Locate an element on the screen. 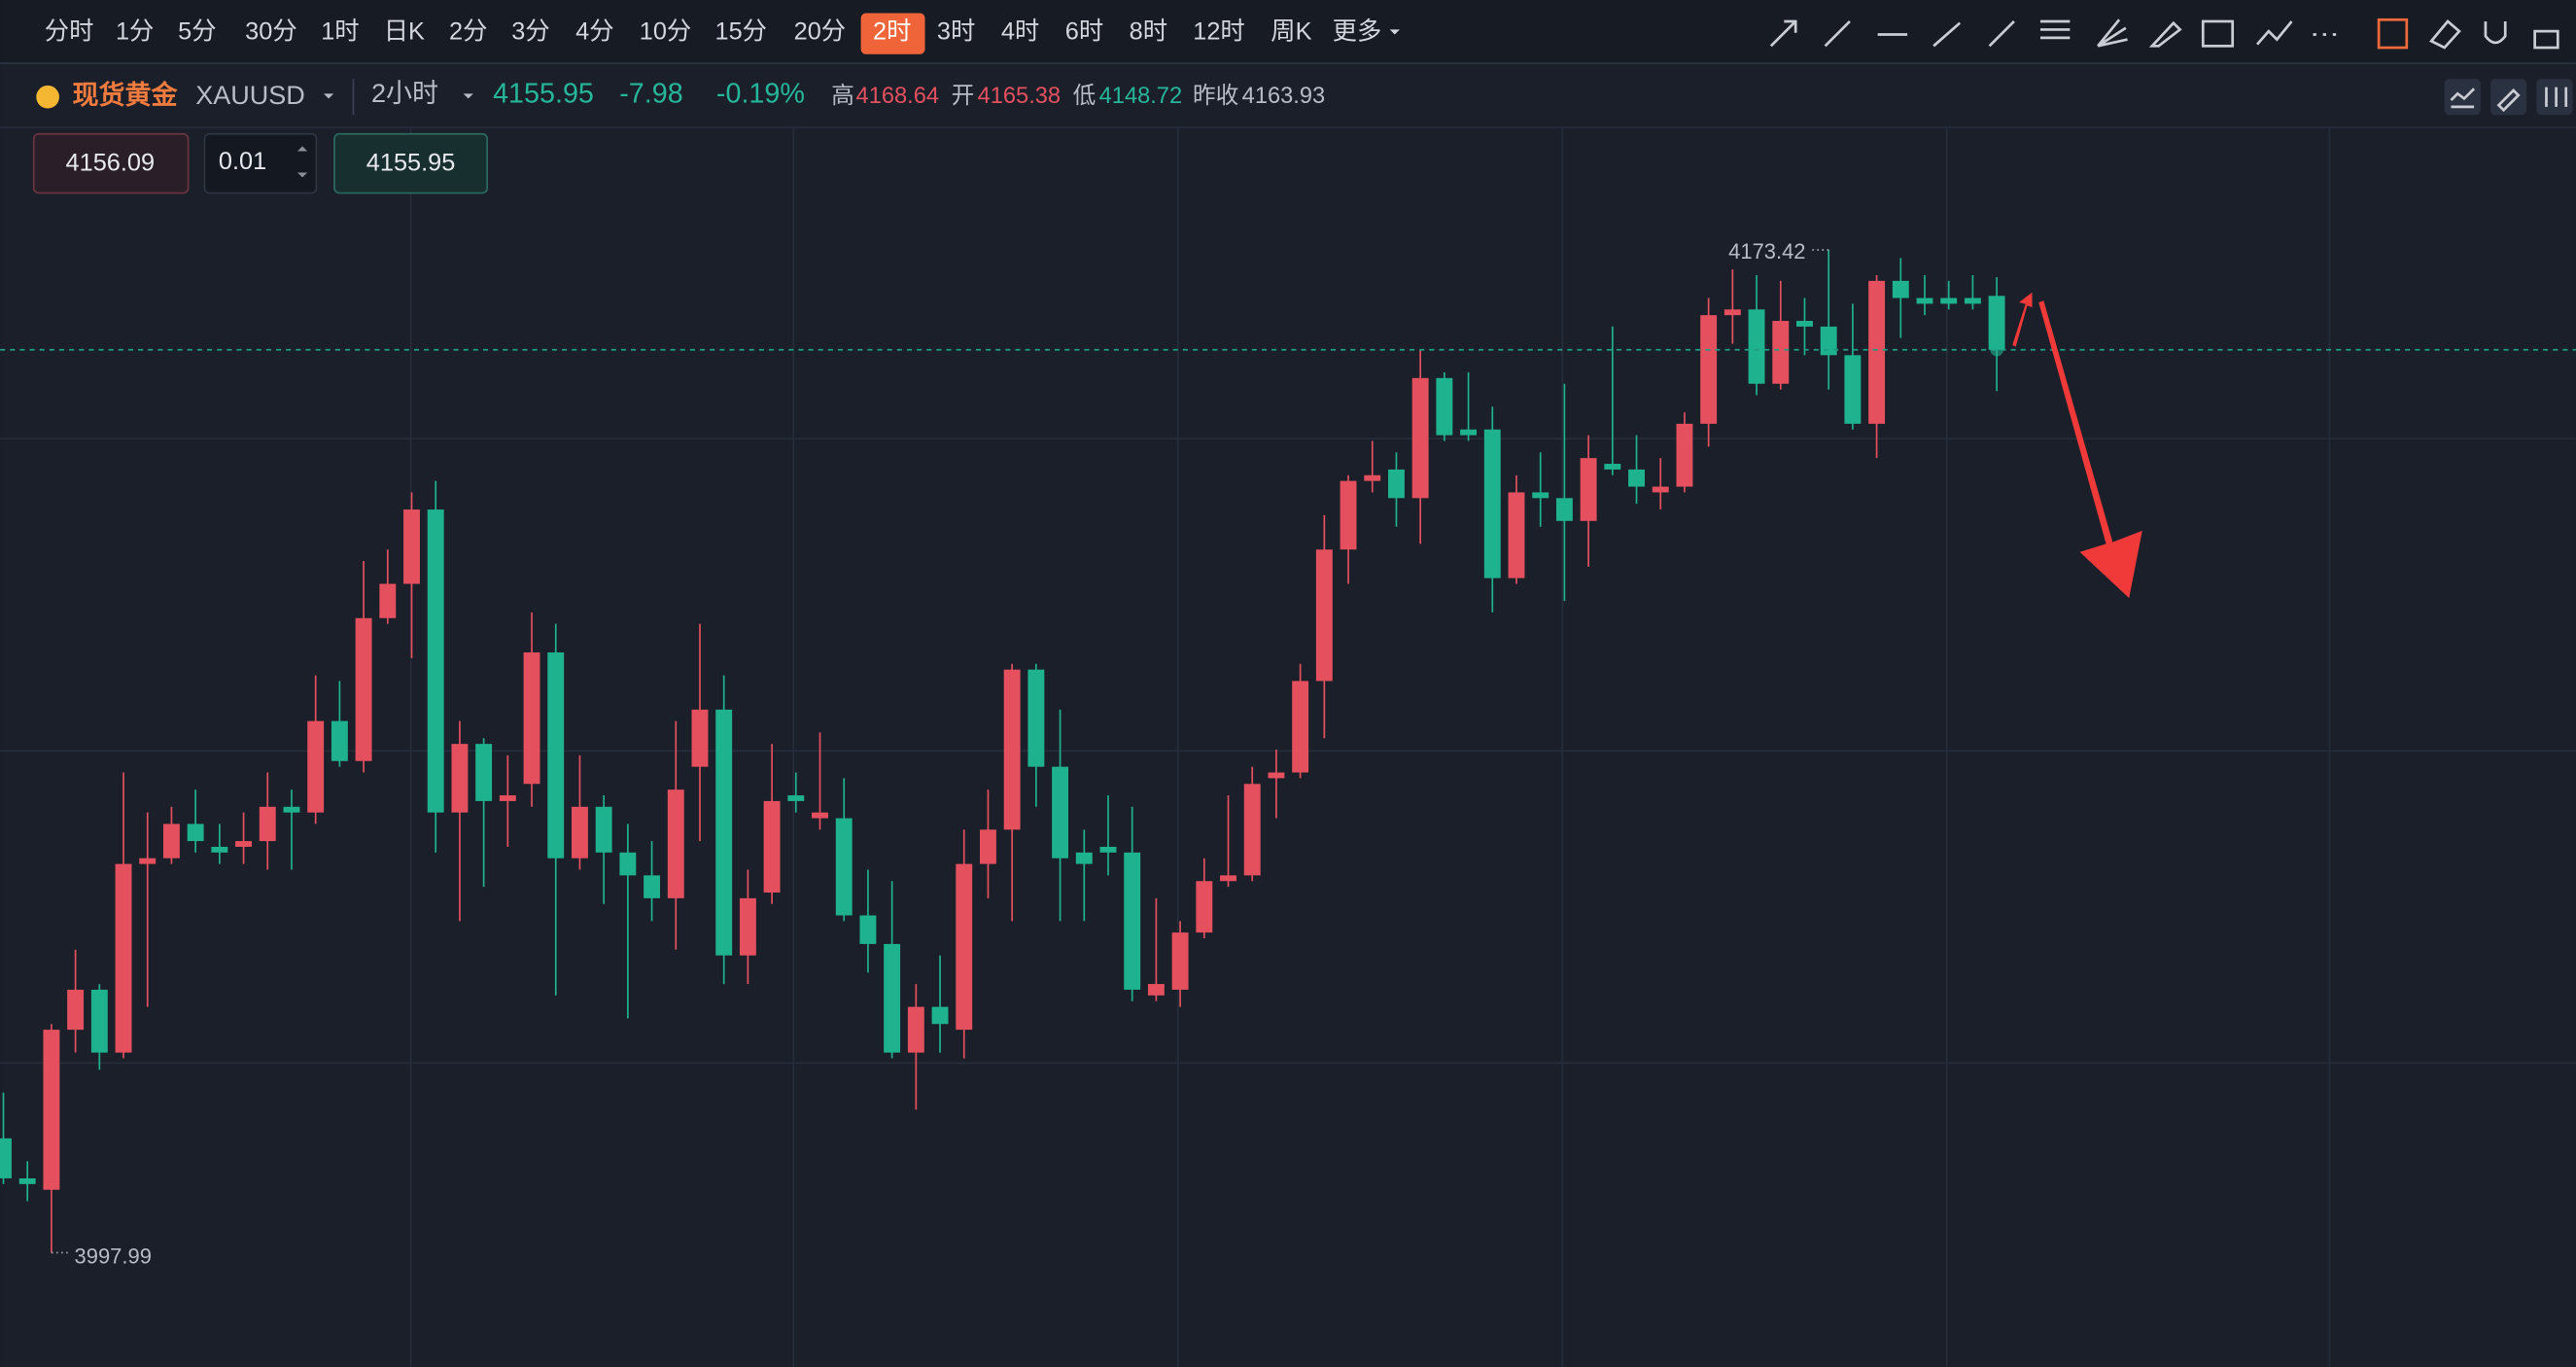 The image size is (2576, 1367). symbol-caret is located at coordinates (329, 96).